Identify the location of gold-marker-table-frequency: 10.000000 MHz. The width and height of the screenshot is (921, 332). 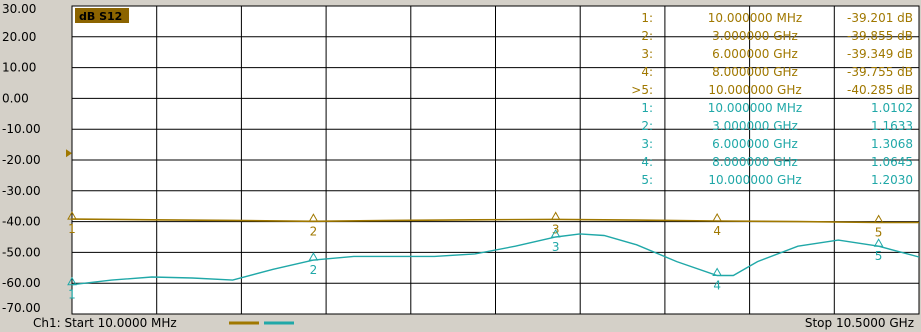
(755, 18).